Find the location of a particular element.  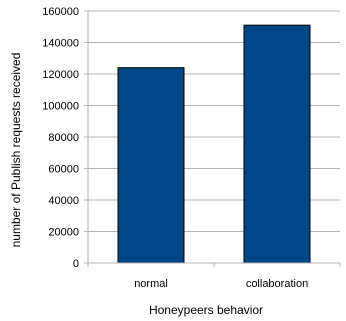

bar-normal is located at coordinates (151, 165).